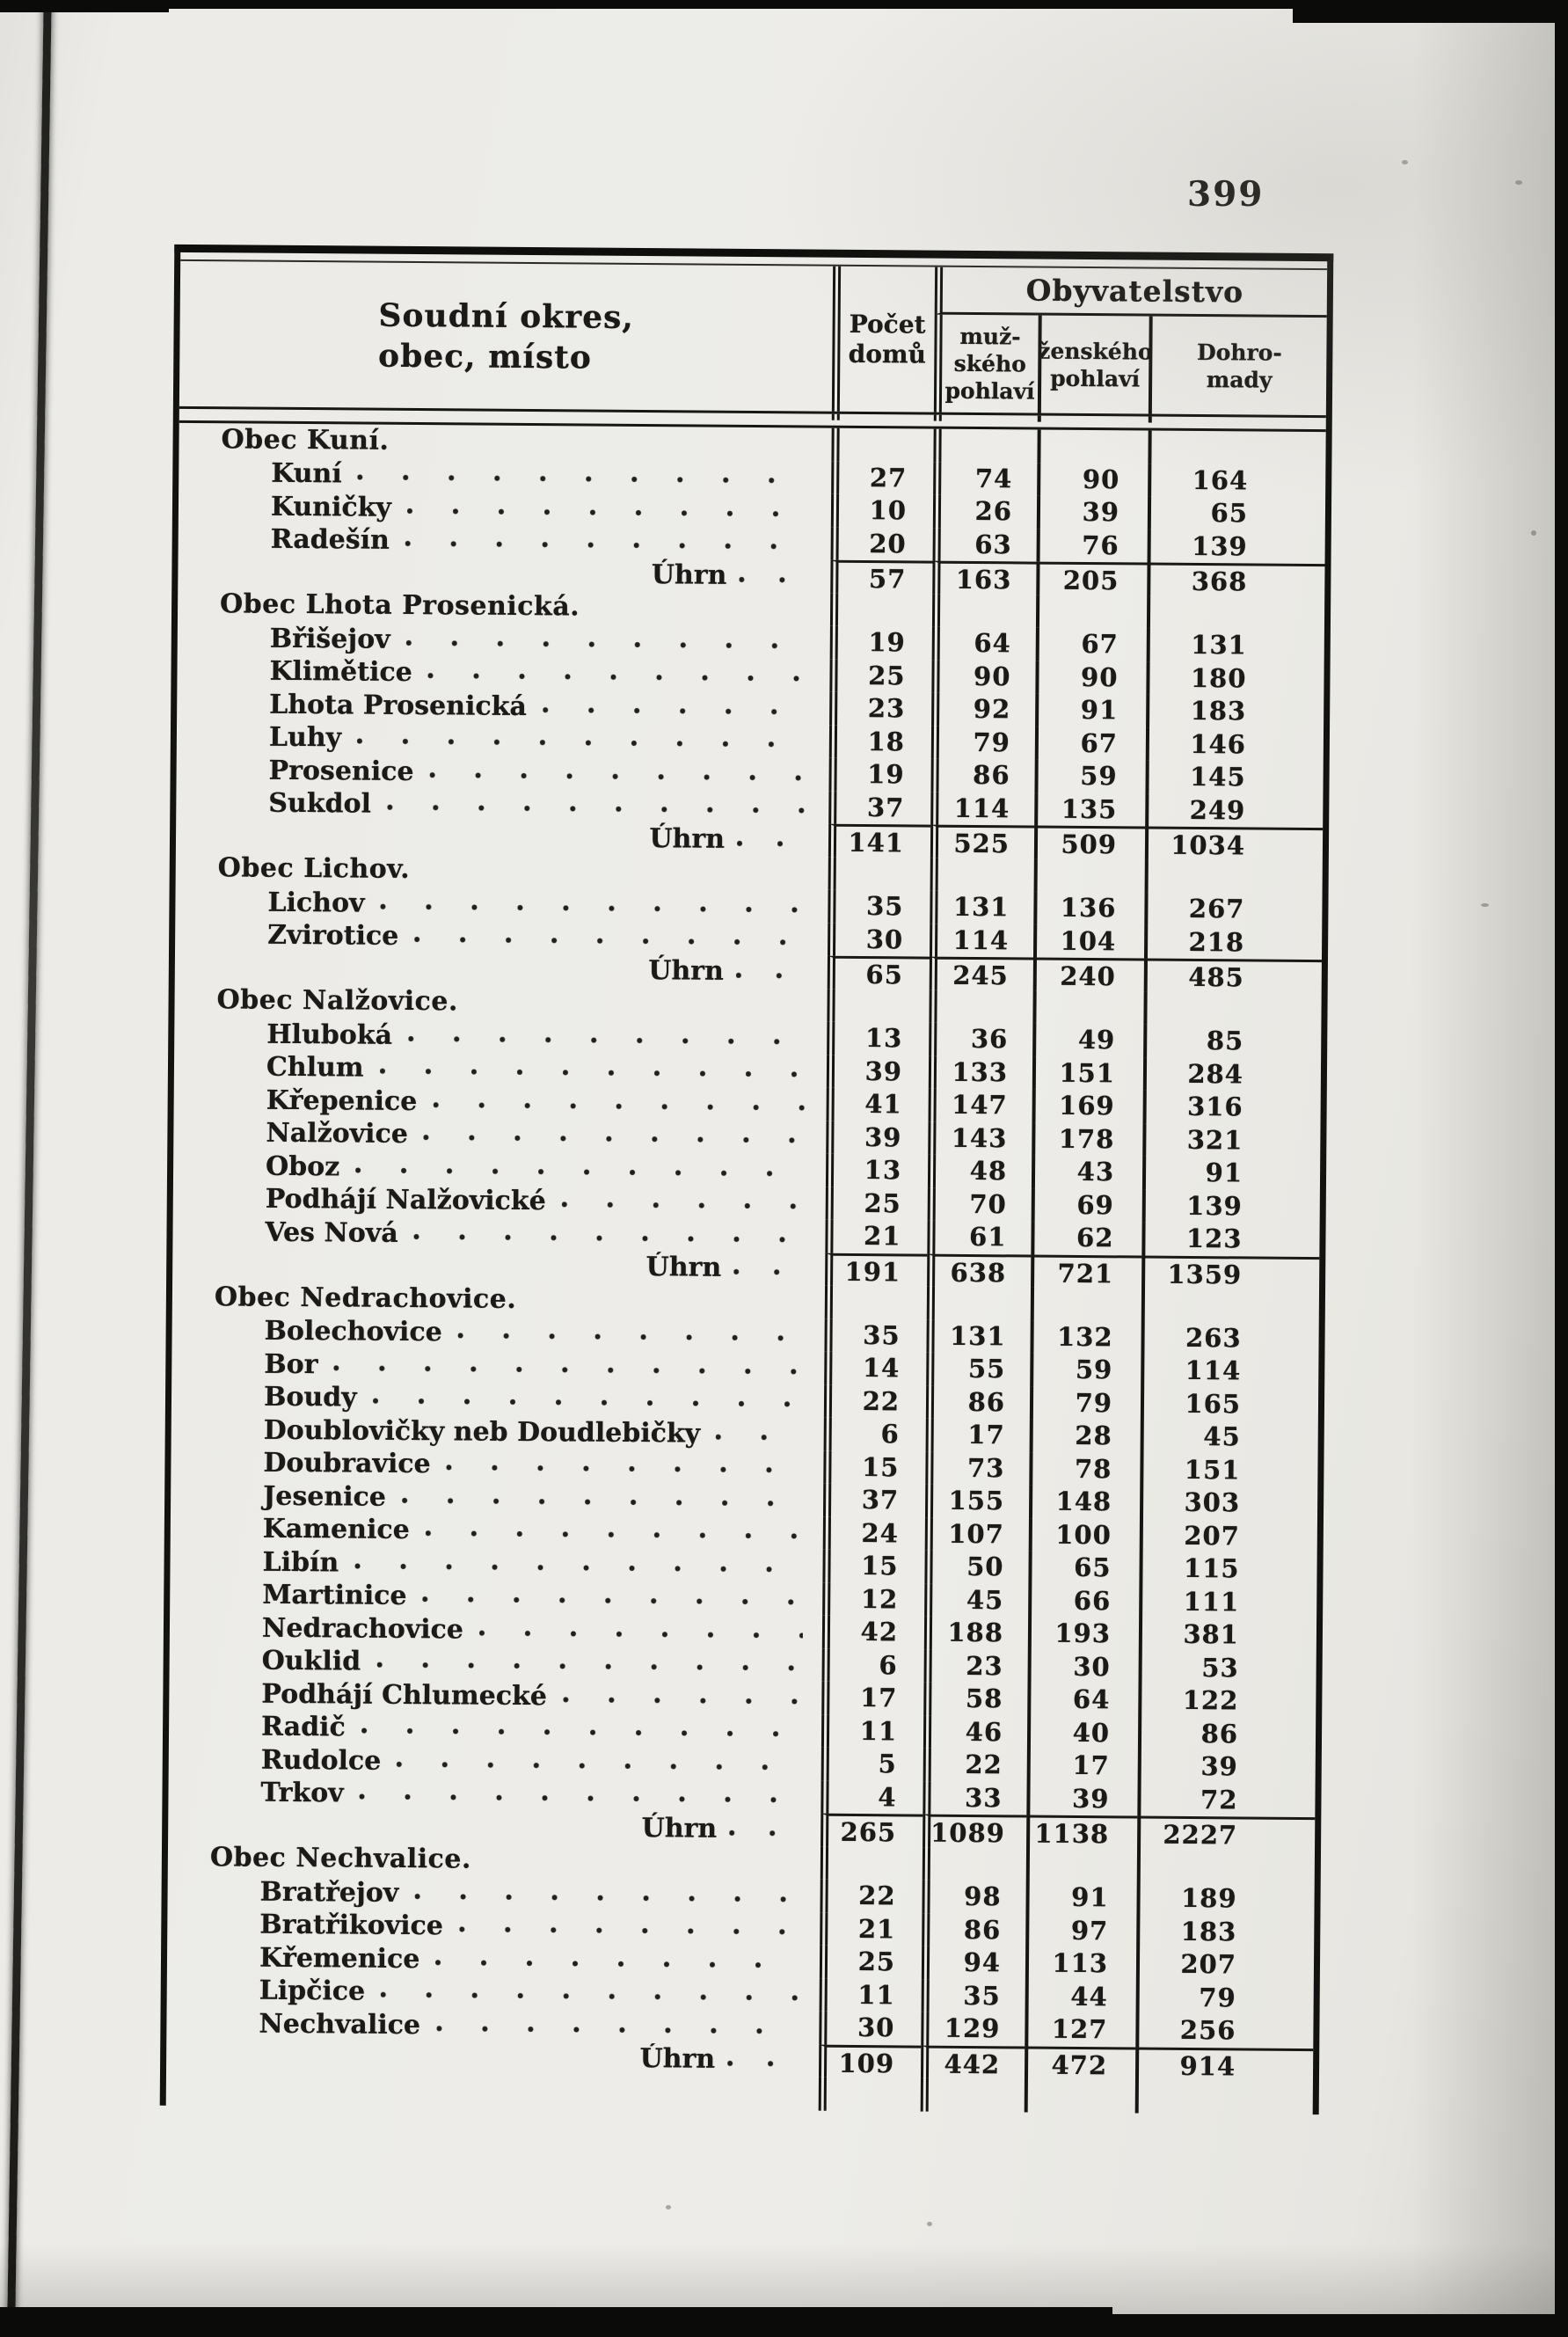  I want to click on row-place-label: Lichov, so click(501, 904).